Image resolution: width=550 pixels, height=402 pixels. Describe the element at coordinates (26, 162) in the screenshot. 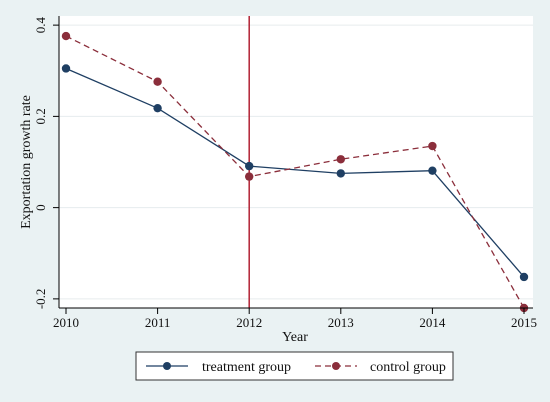

I see `y-axis-title: Exportation growth rate` at that location.